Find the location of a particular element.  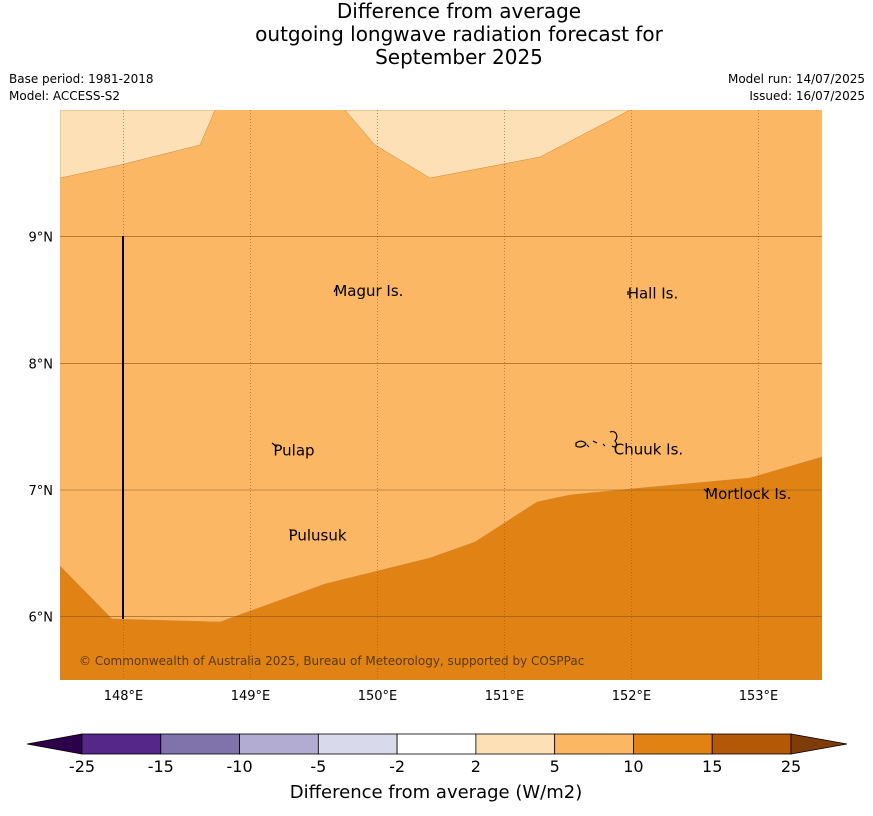

place-label: Mortlock Is. is located at coordinates (748, 494).